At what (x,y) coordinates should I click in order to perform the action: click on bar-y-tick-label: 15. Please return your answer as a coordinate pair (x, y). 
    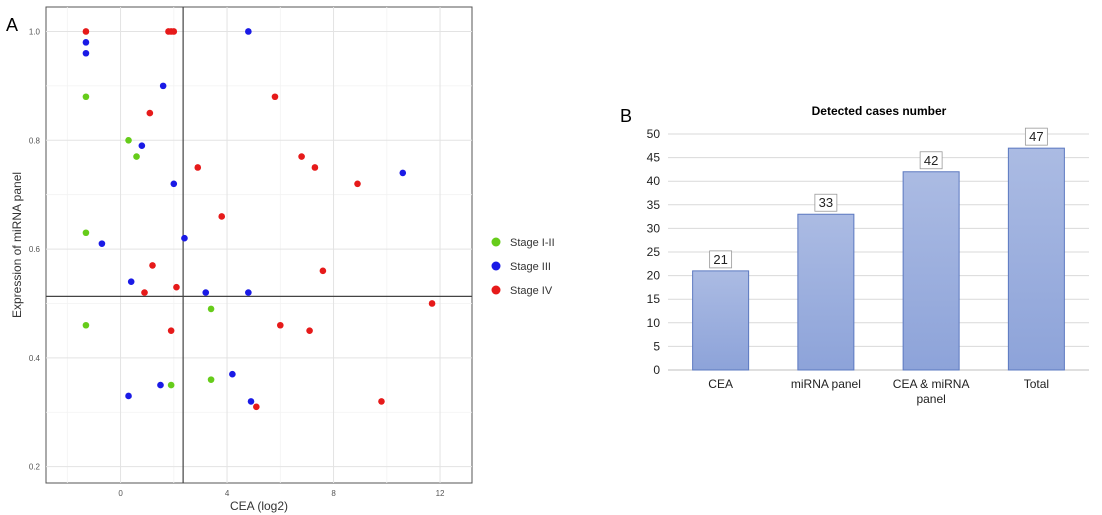
    Looking at the image, I should click on (654, 299).